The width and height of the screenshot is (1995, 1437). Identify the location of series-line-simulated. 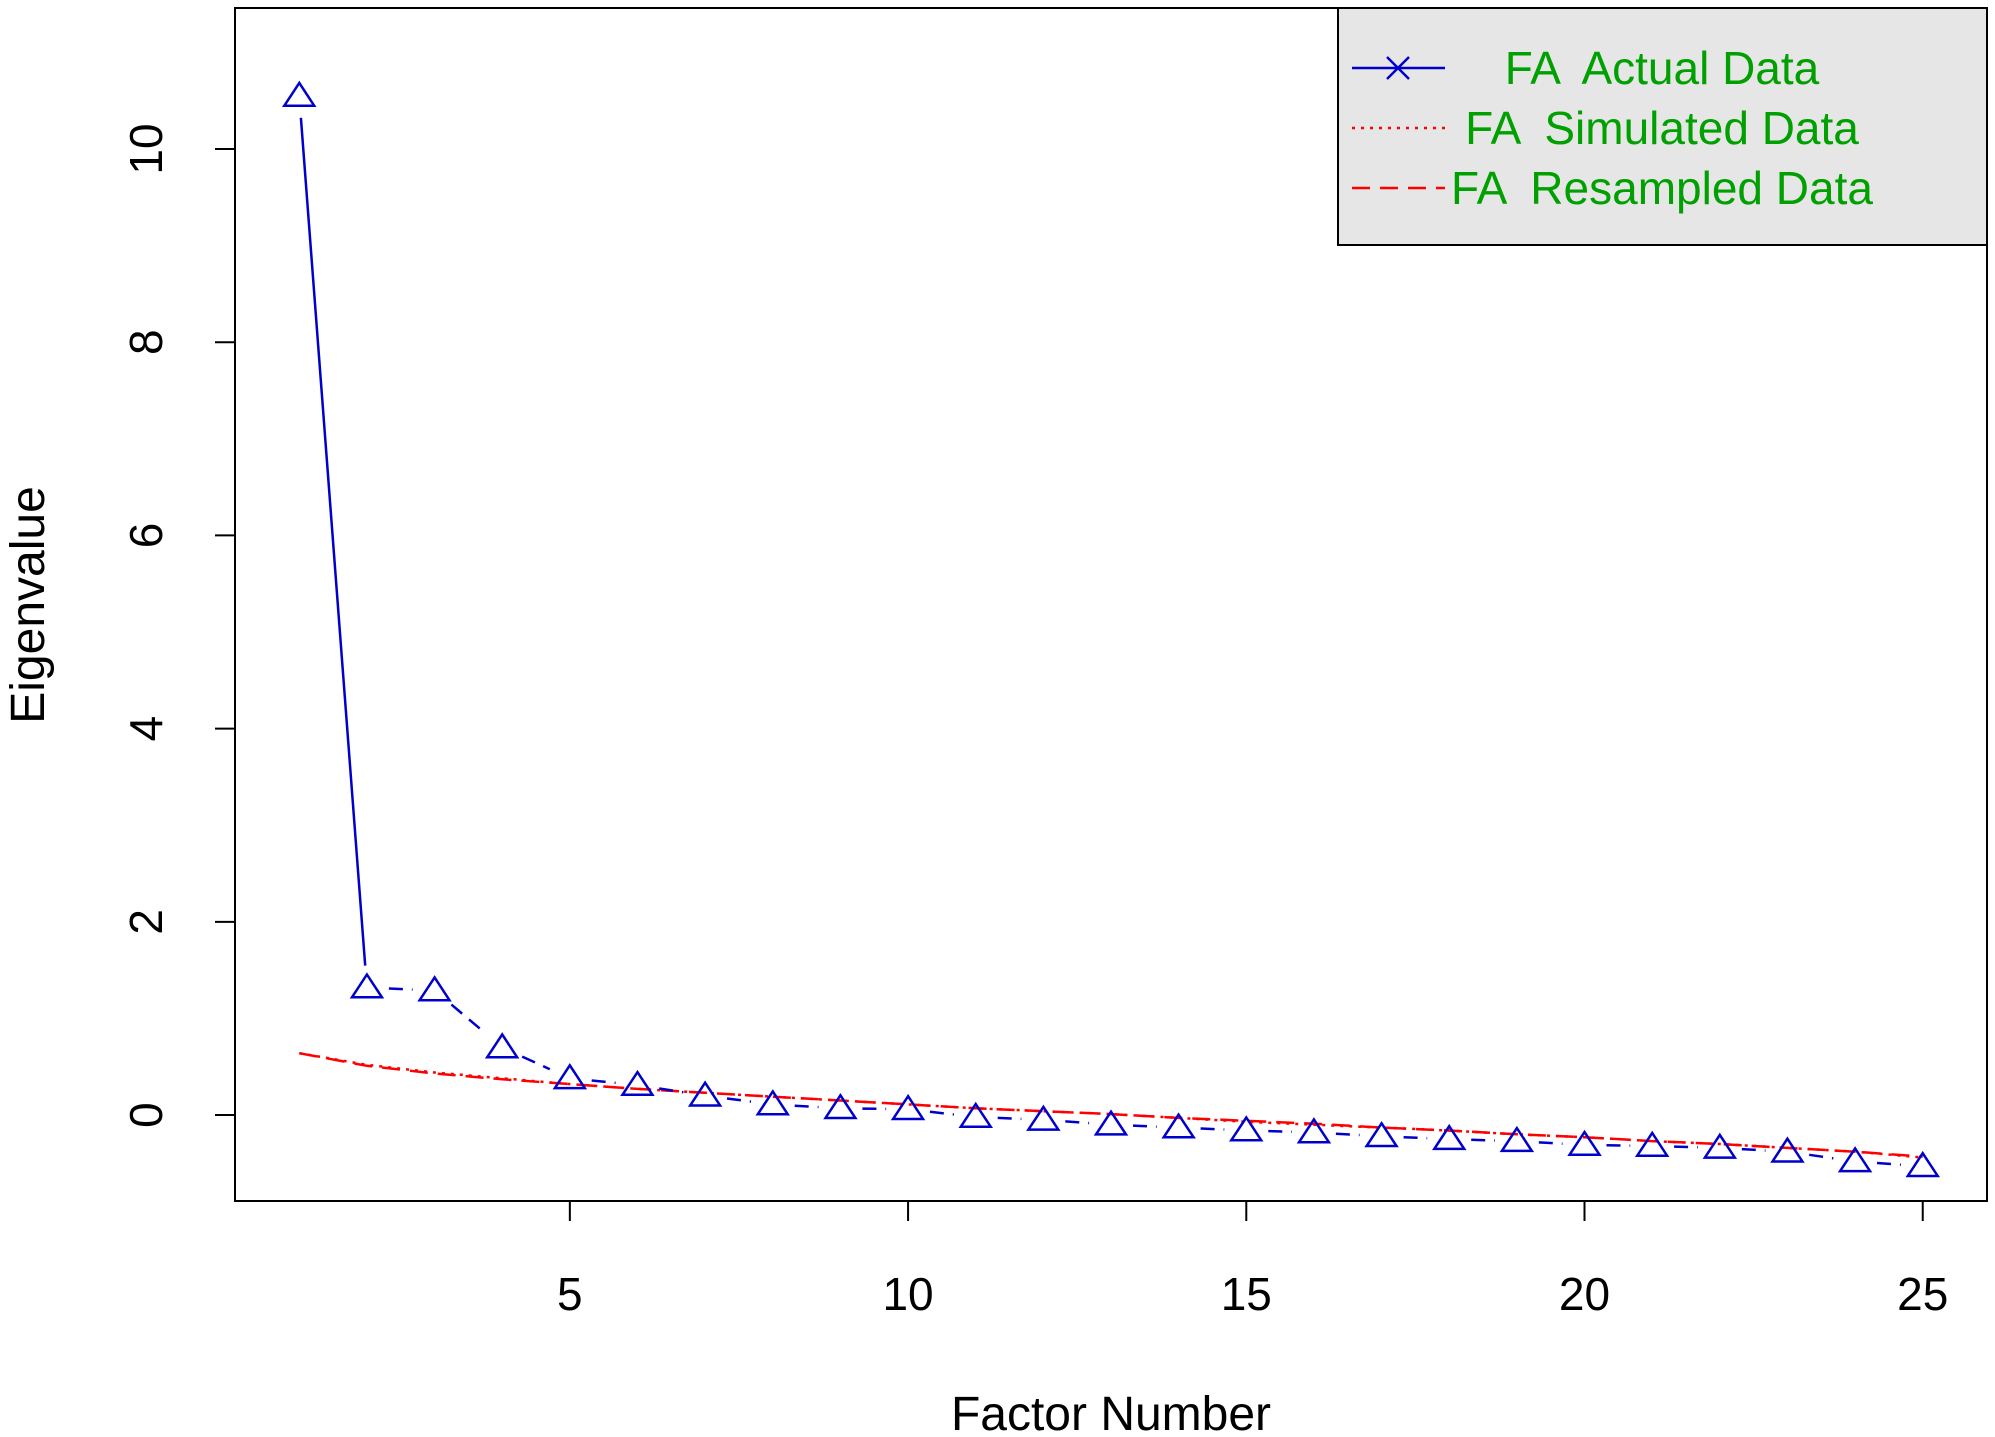
(1111, 1105).